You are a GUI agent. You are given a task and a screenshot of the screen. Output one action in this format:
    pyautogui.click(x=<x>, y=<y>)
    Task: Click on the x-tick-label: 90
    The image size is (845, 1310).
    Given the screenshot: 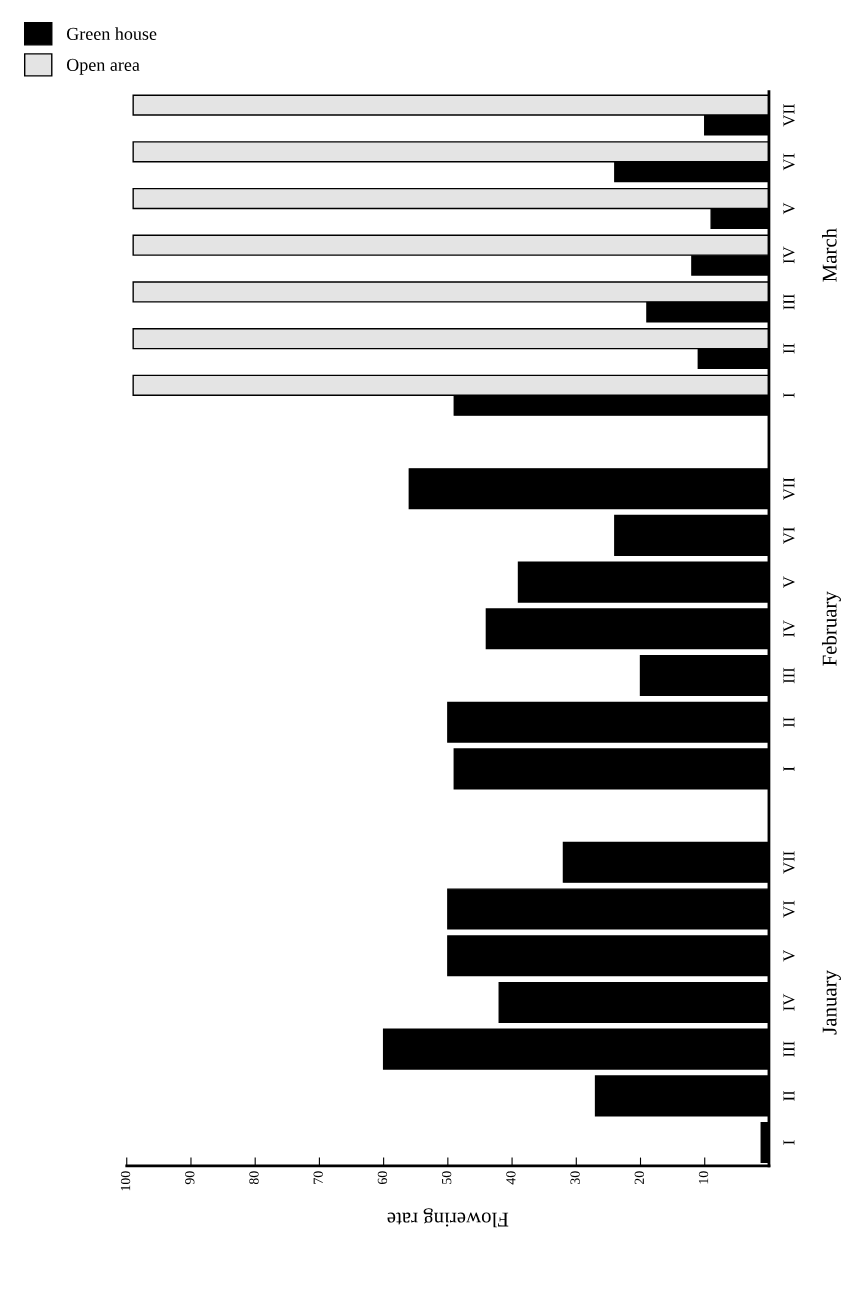 What is the action you would take?
    pyautogui.click(x=190, y=1178)
    